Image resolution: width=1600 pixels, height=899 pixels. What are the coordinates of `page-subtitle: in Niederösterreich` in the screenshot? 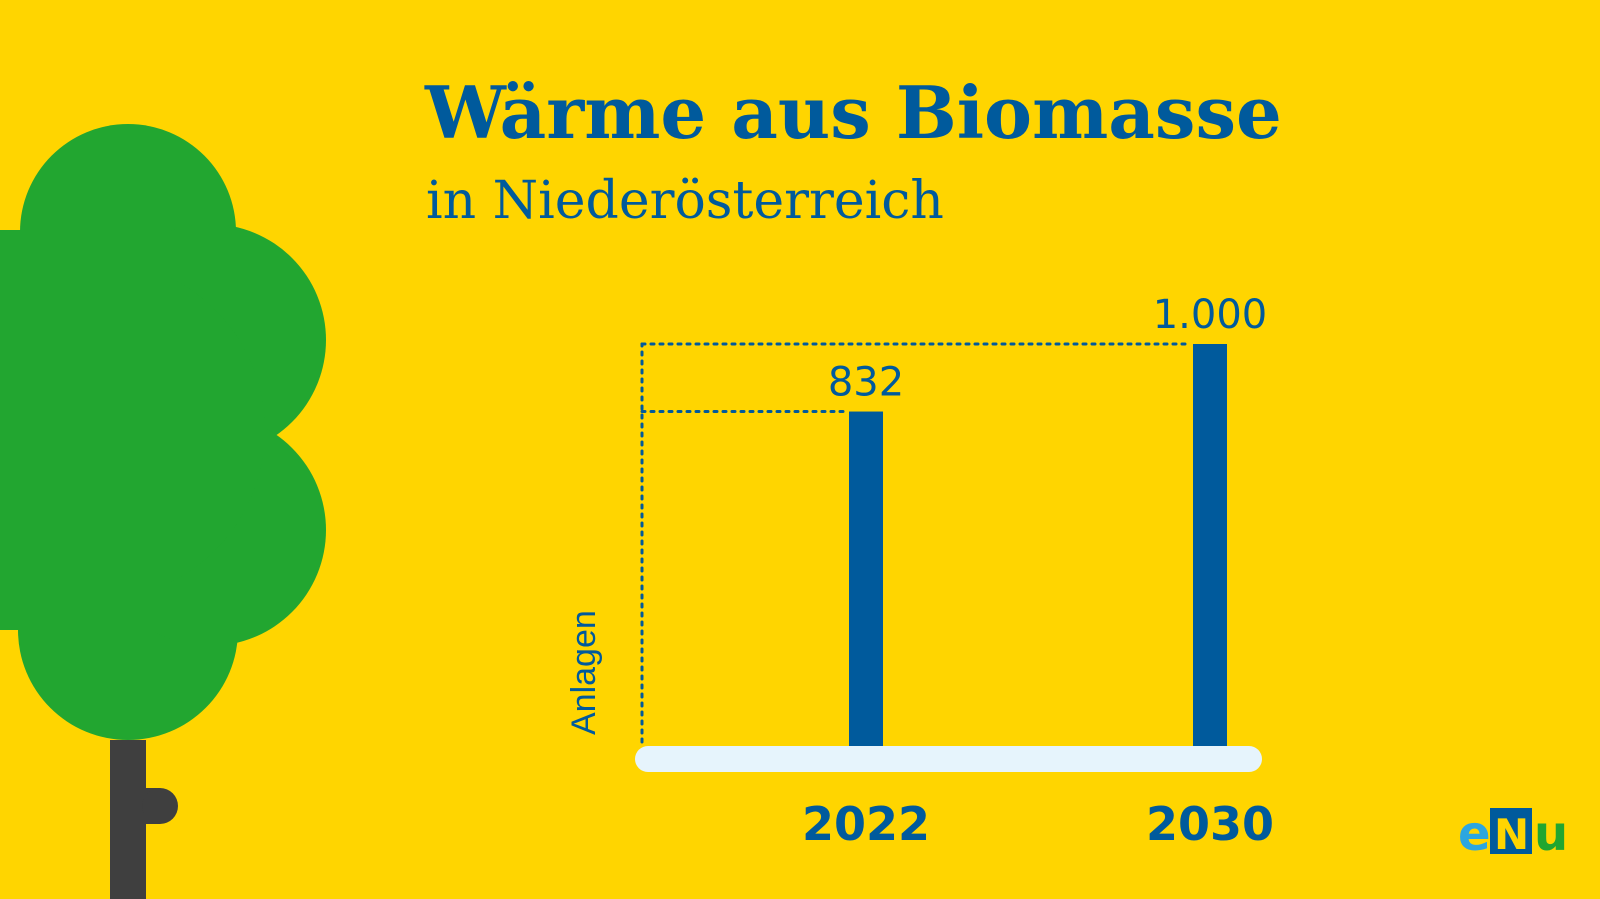 It's located at (685, 201).